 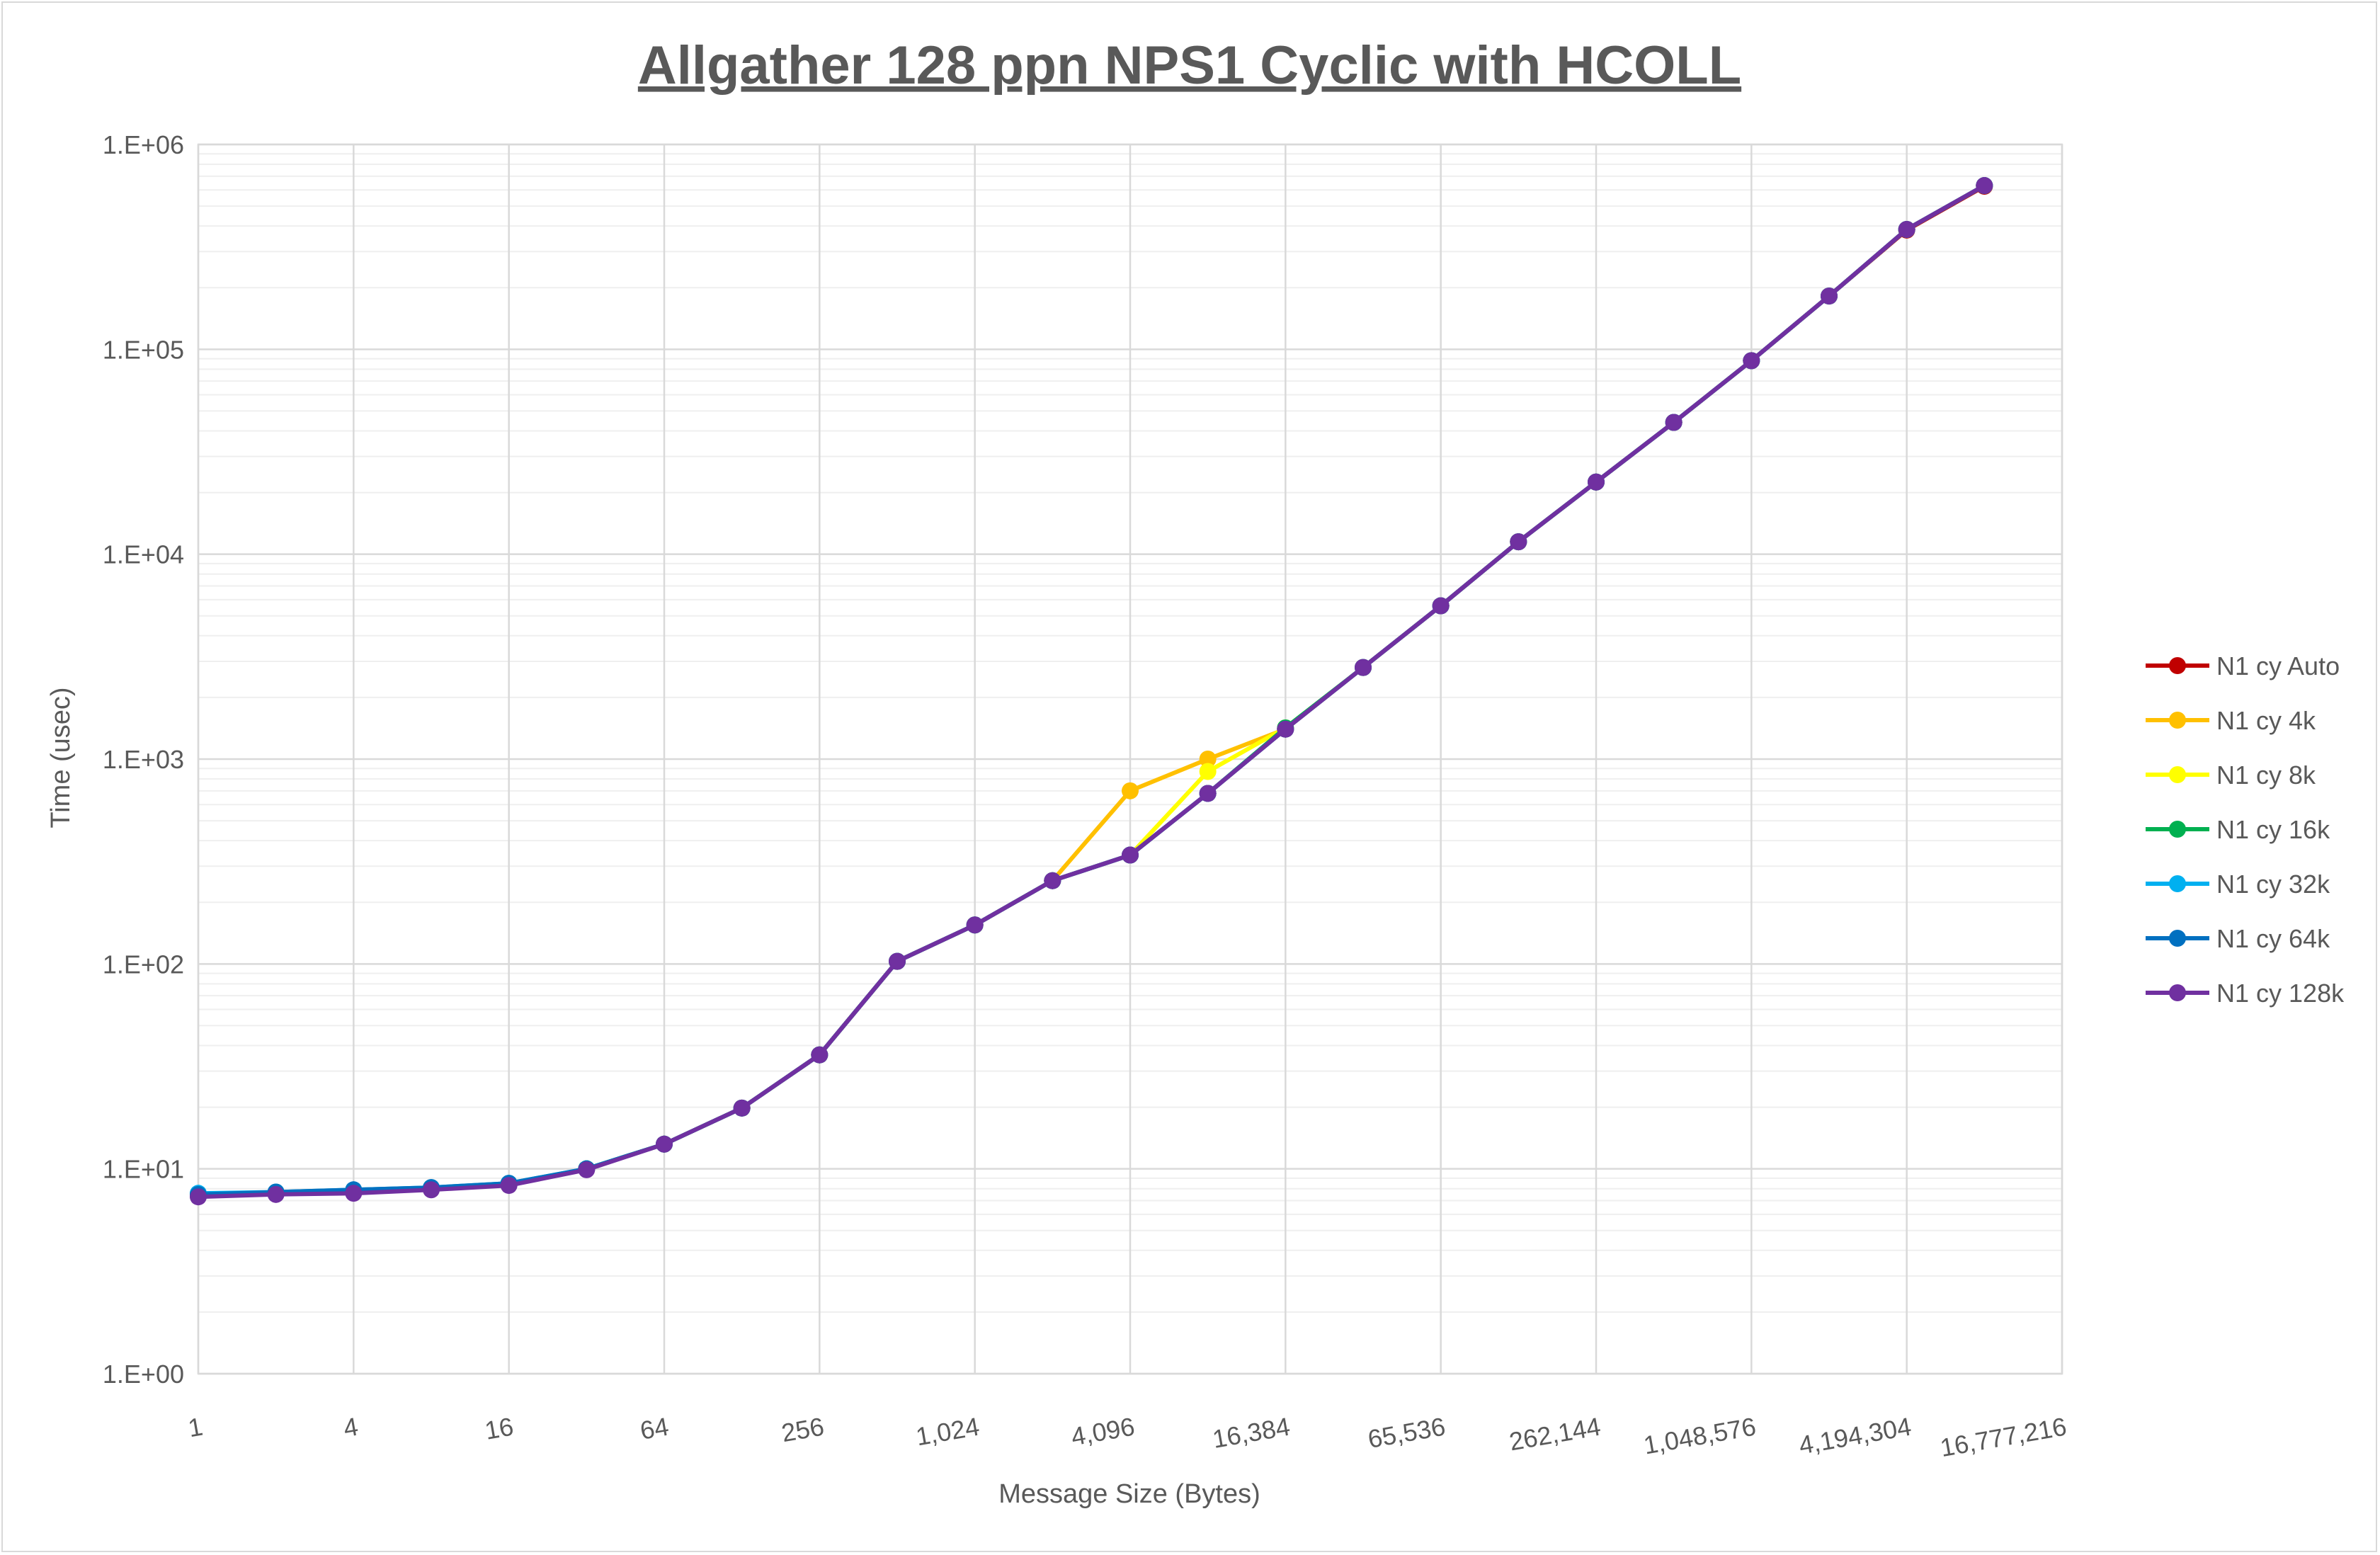 I want to click on x-tick-label: 4,194,304, so click(x=1855, y=1436).